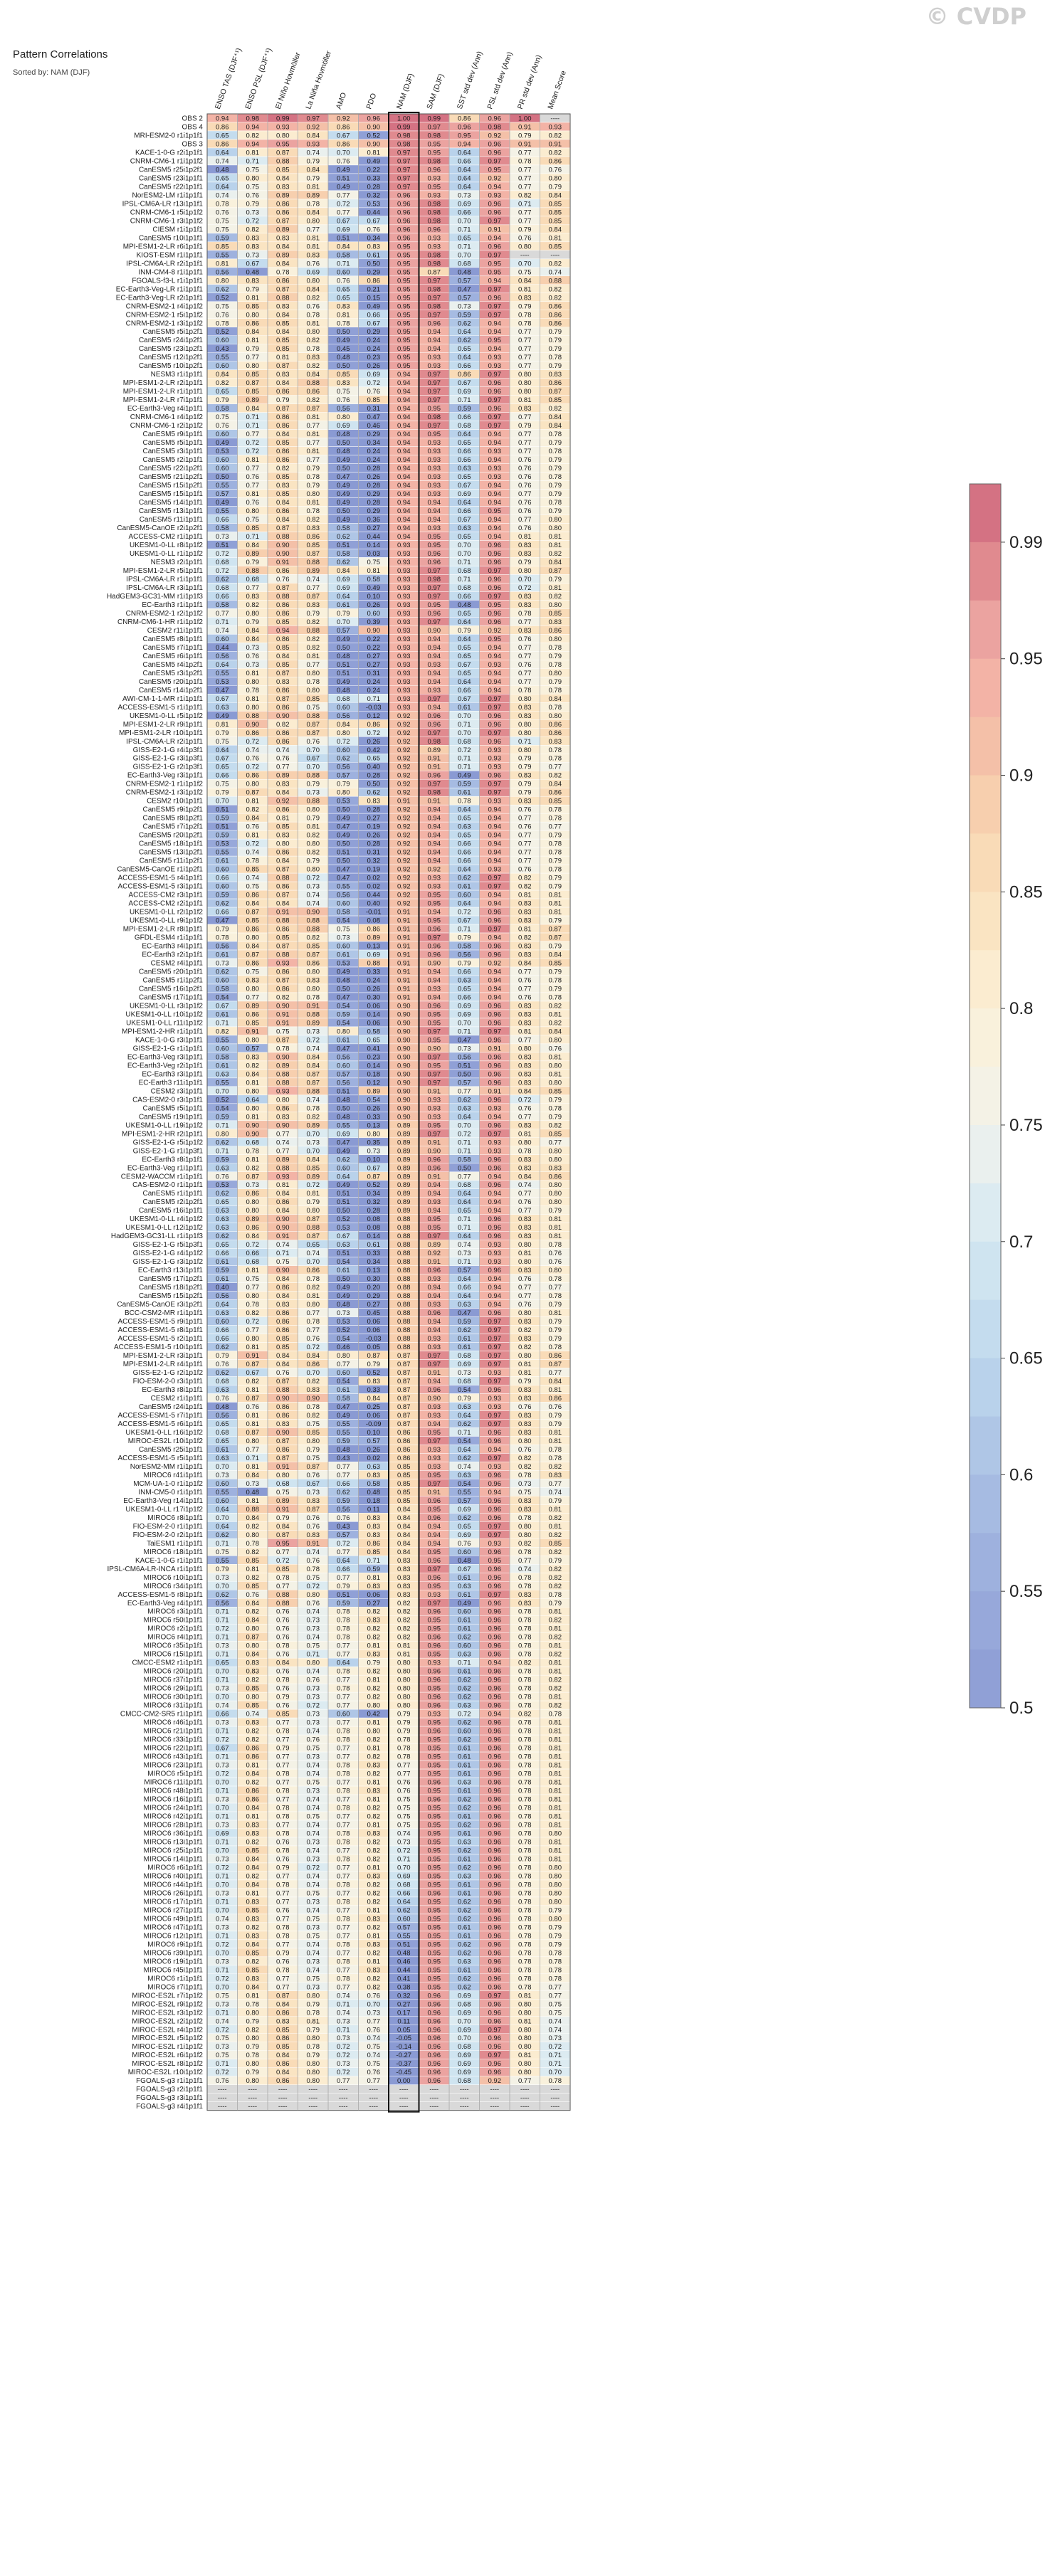 The height and width of the screenshot is (2576, 1045). Describe the element at coordinates (168, 195) in the screenshot. I see `row-label: NorESM2-LM r1i1p1f1` at that location.